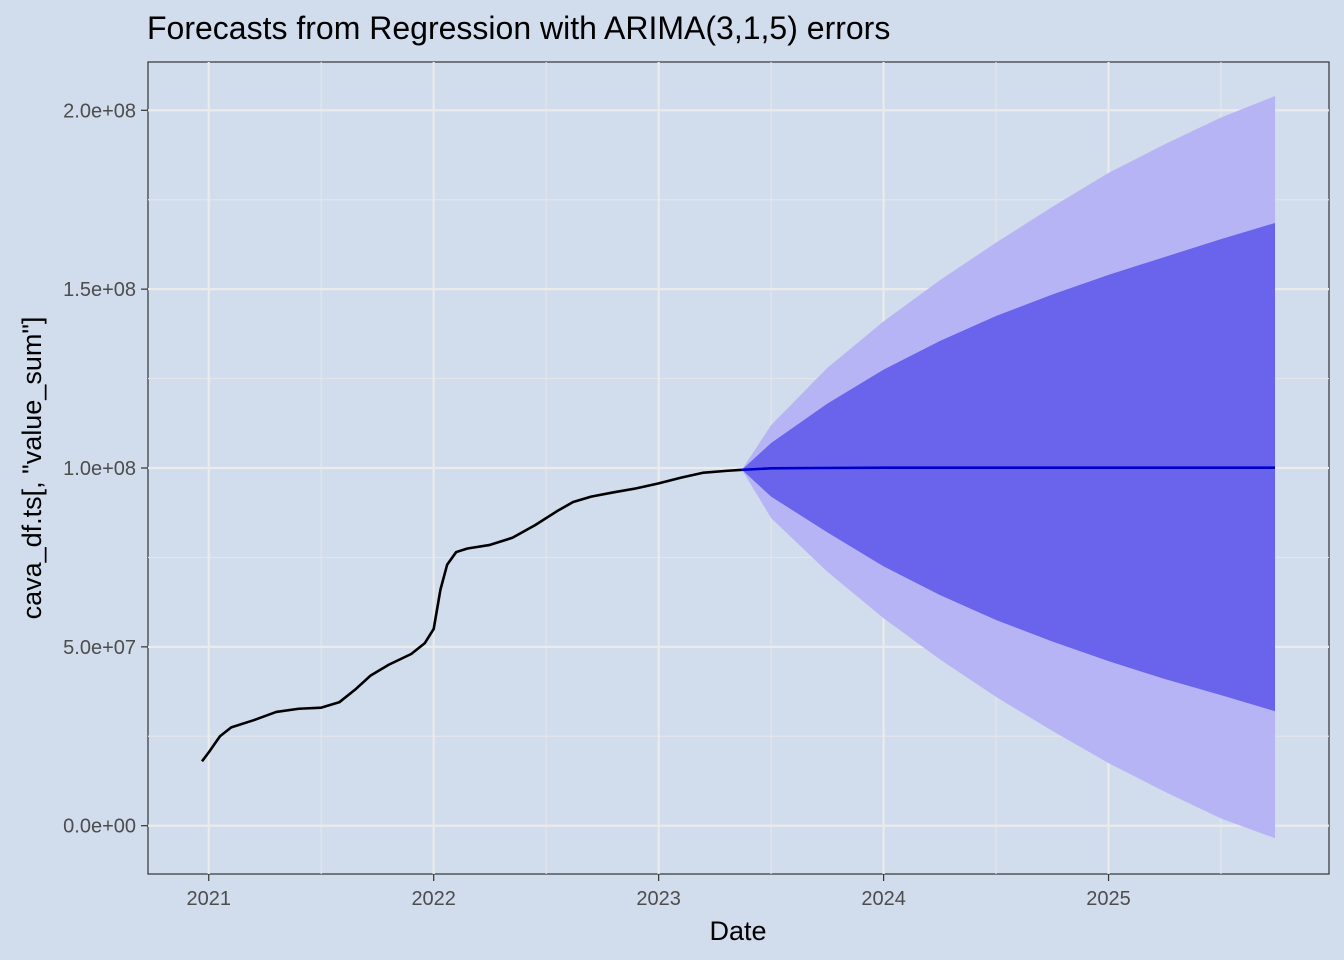 This screenshot has height=960, width=1344. Describe the element at coordinates (32, 468) in the screenshot. I see `y-axis-title: cava_df.ts[, "value_sum"]` at that location.